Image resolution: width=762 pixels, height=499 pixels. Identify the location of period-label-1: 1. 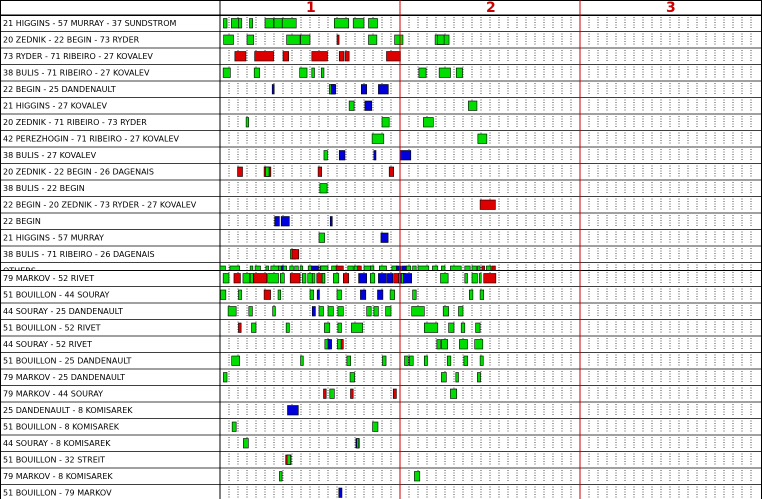
(311, 8).